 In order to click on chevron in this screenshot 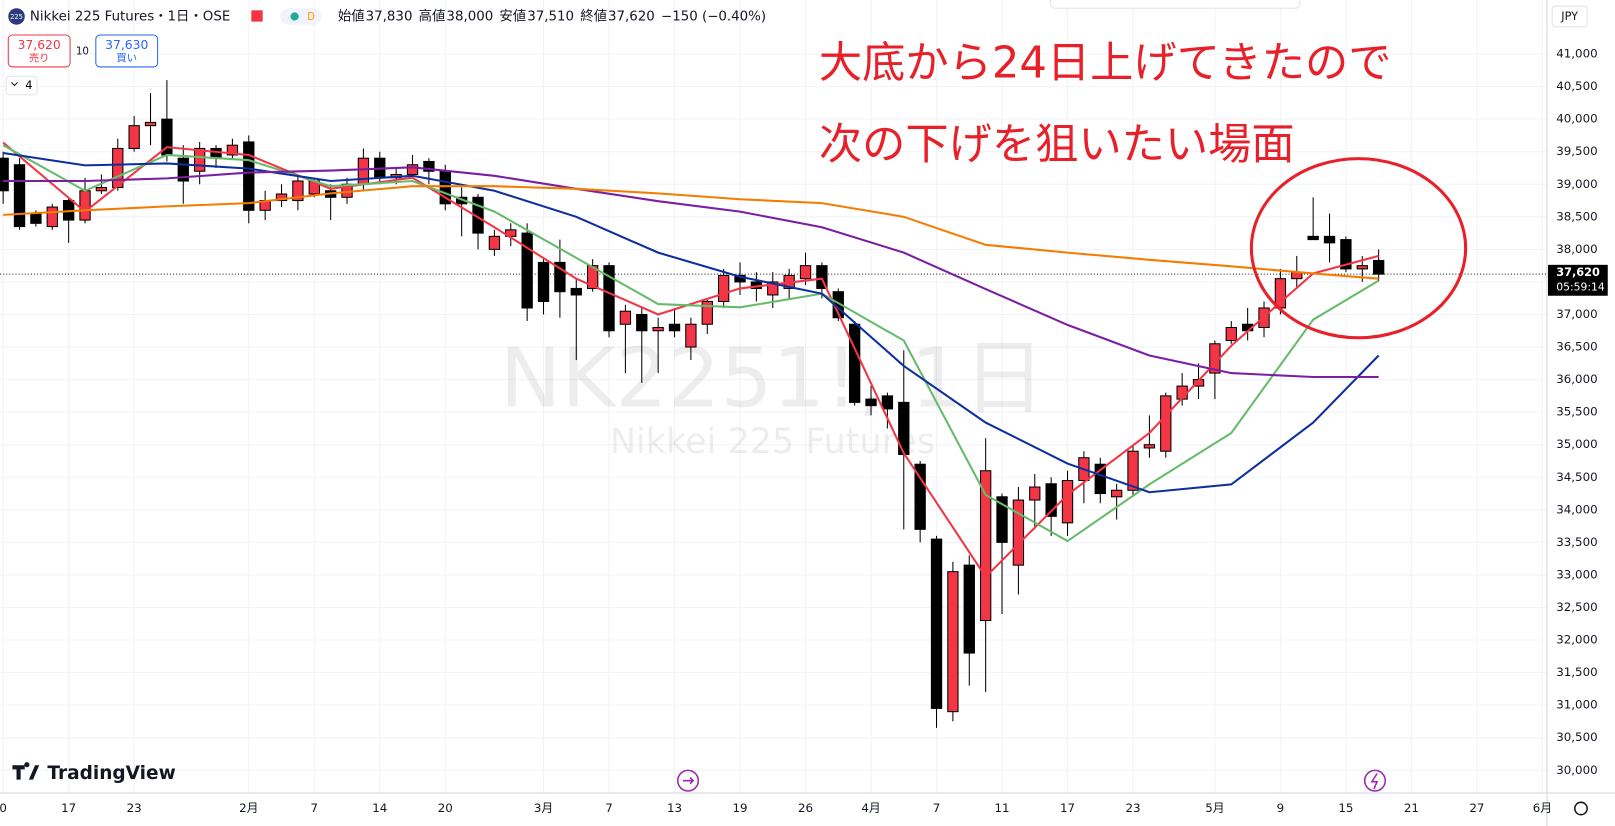, I will do `click(14, 84)`.